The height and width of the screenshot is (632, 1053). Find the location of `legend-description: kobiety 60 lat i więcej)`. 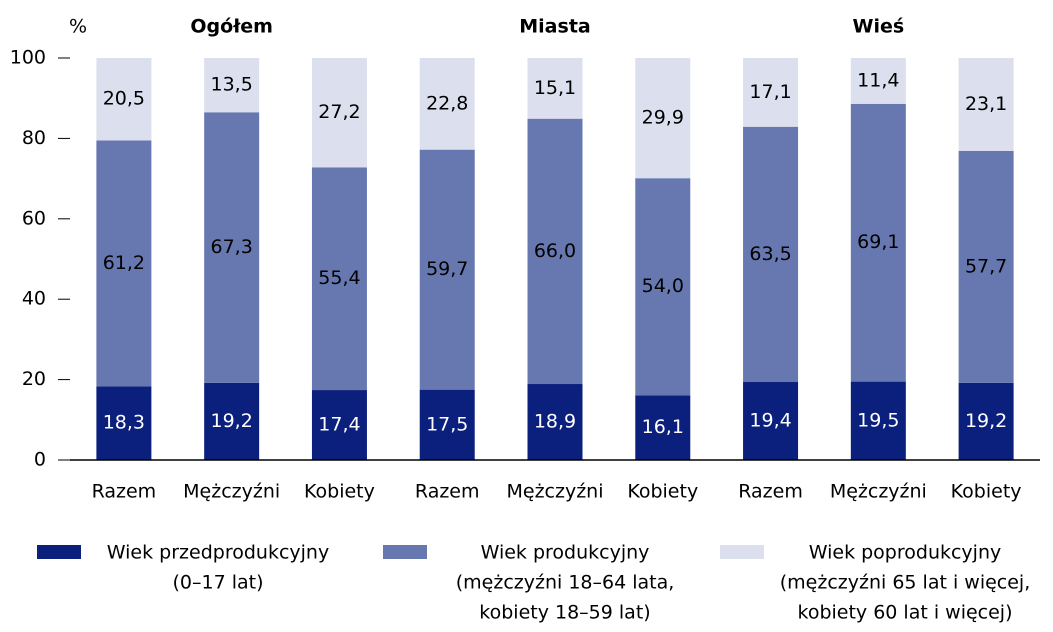

legend-description: kobiety 60 lat i więcej) is located at coordinates (905, 613).